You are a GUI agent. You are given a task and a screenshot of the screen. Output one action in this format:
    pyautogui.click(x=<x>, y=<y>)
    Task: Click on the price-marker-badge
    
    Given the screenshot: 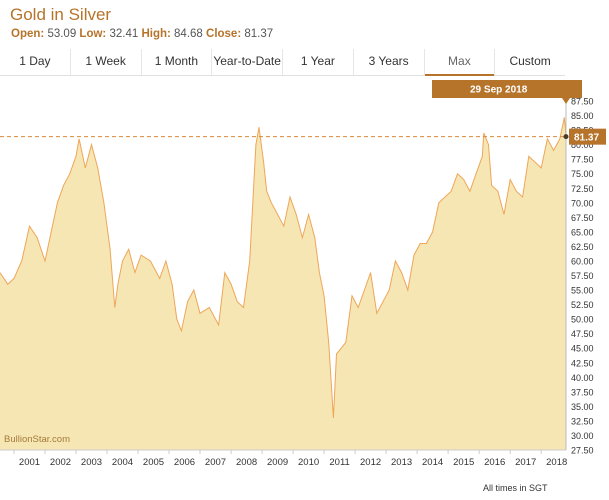 What is the action you would take?
    pyautogui.click(x=587, y=136)
    